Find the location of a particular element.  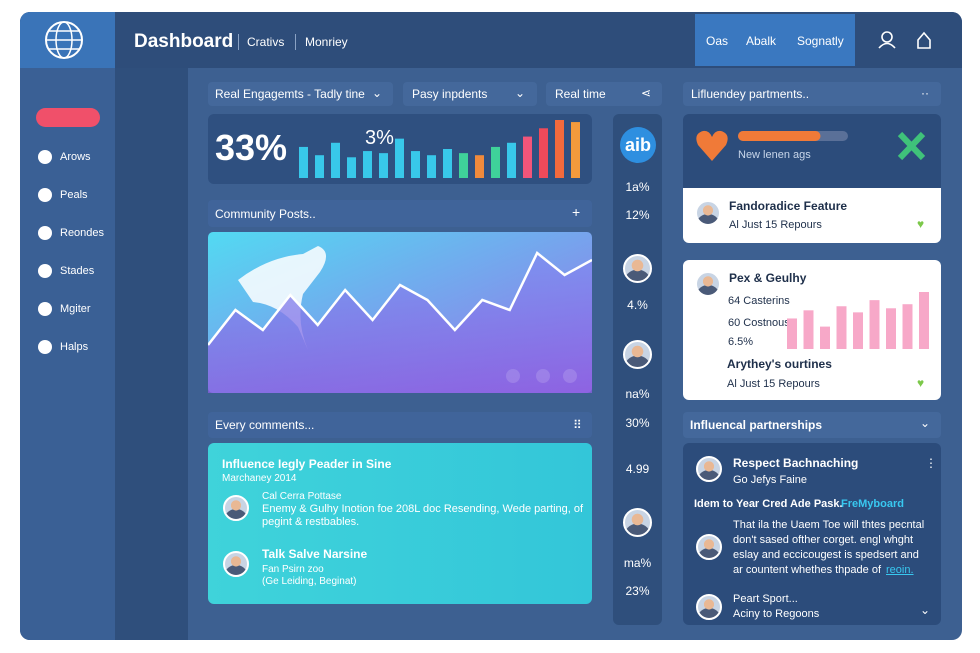

sub-sidebar is located at coordinates (151, 354).